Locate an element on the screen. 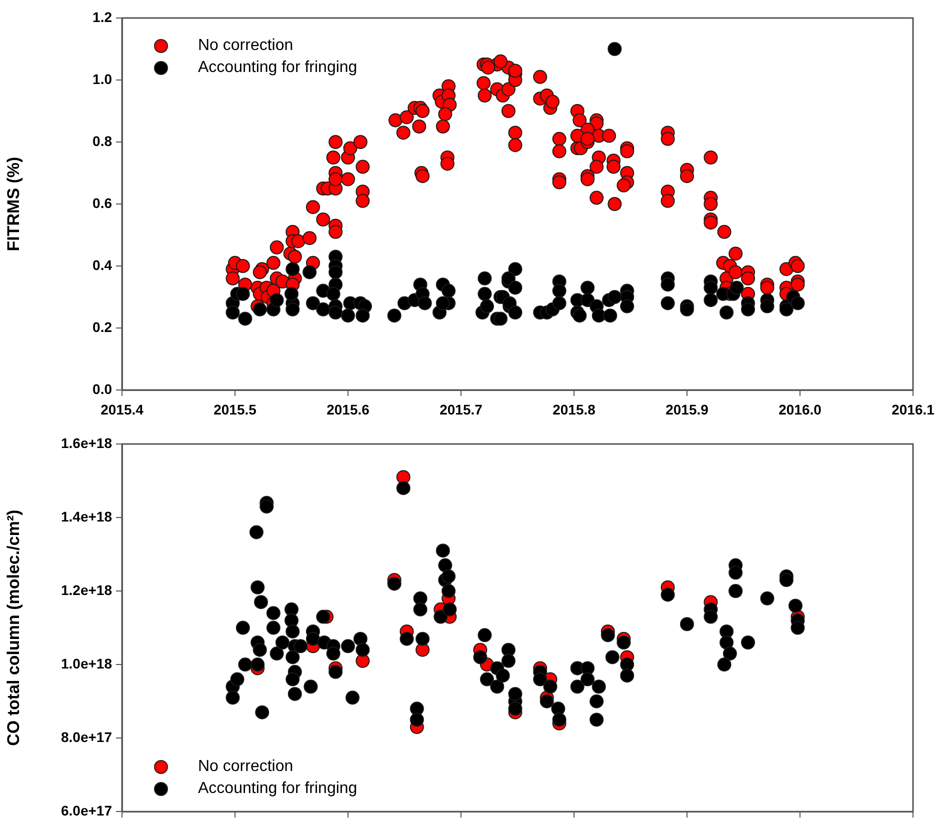 This screenshot has width=944, height=824. y-tick-label: 0.2 is located at coordinates (102, 326).